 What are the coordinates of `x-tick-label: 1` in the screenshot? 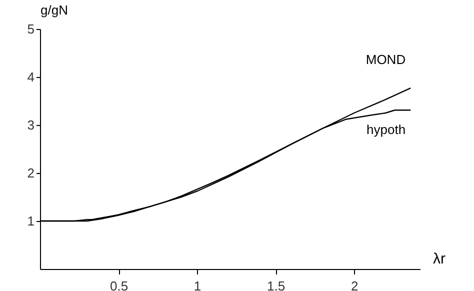 It's located at (198, 284).